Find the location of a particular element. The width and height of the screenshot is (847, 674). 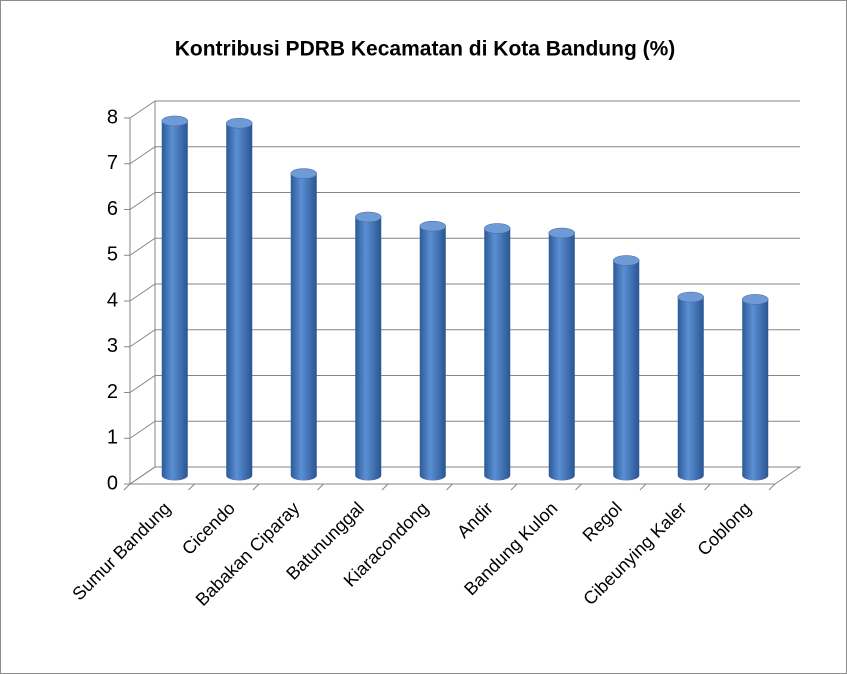

y-tick-label: 5 is located at coordinates (112, 255).